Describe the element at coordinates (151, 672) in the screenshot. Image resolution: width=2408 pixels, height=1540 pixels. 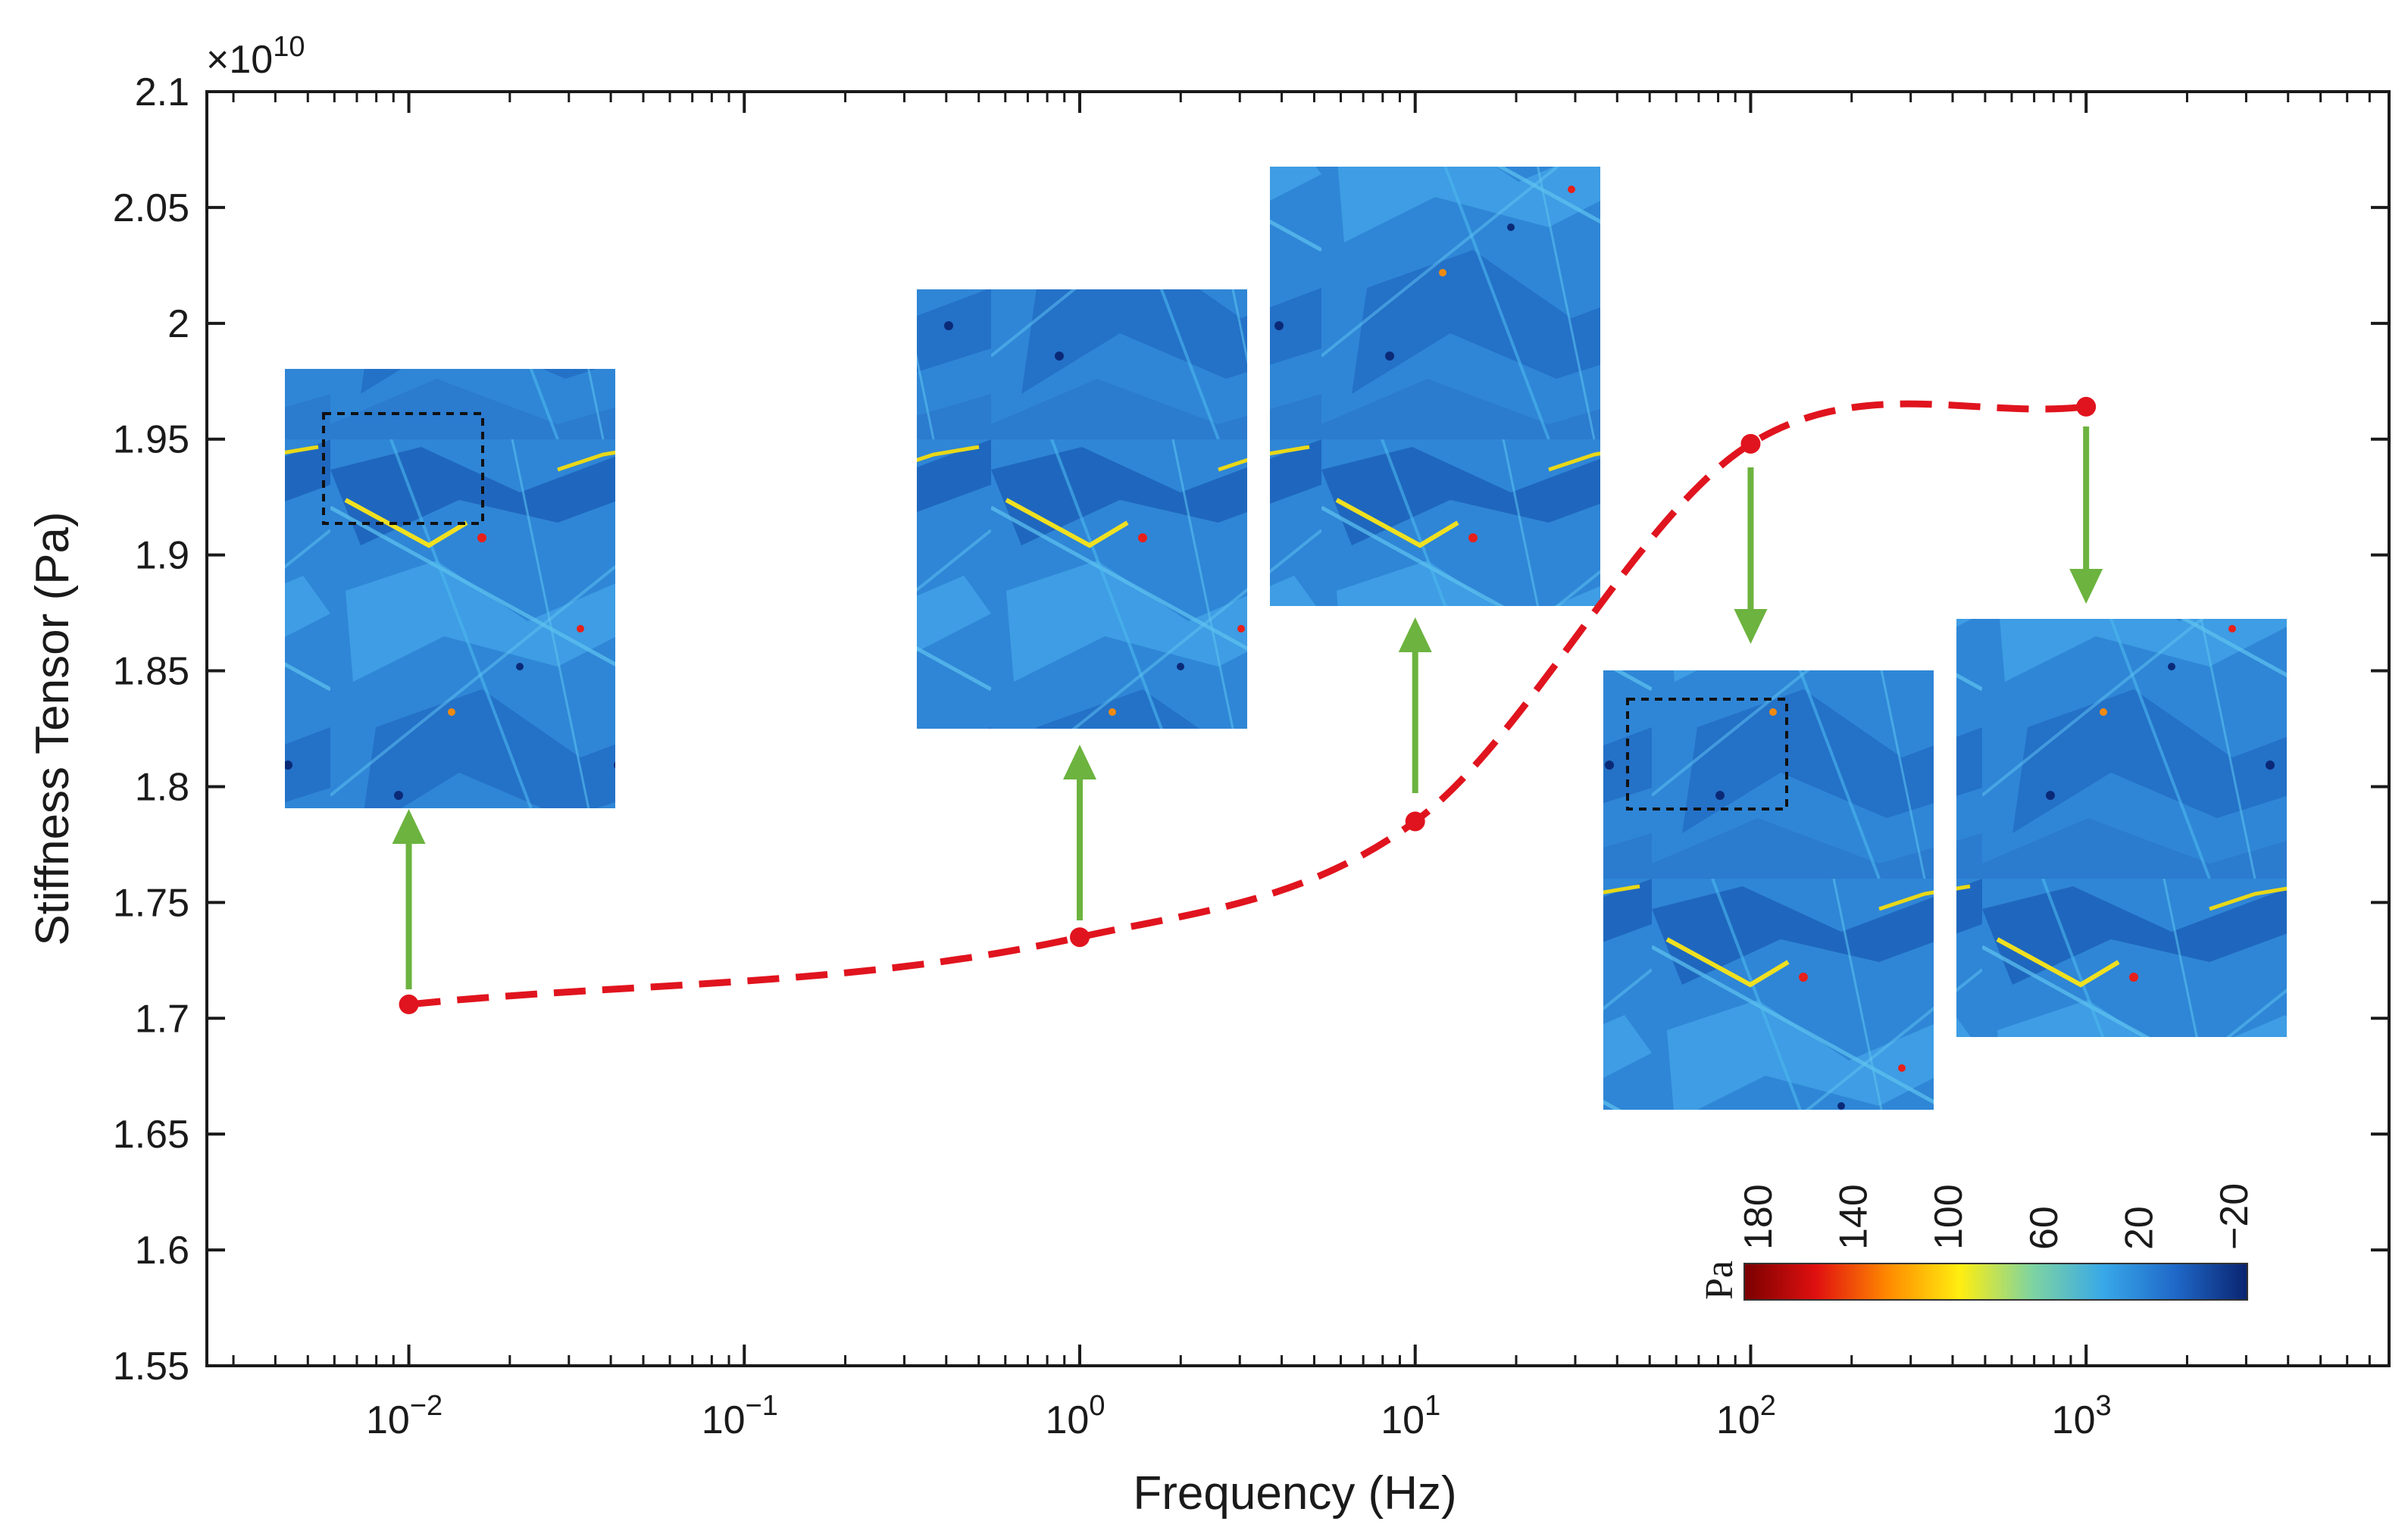
I see `y-tick-label: 1.85` at that location.